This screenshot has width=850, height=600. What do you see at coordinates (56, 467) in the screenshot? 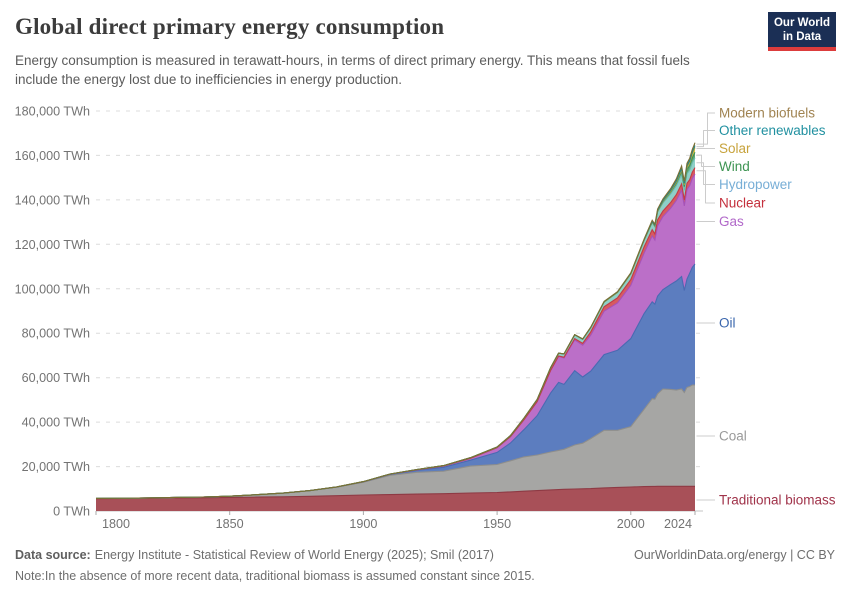
I see `y-axis-label: 20,000 TWh` at bounding box center [56, 467].